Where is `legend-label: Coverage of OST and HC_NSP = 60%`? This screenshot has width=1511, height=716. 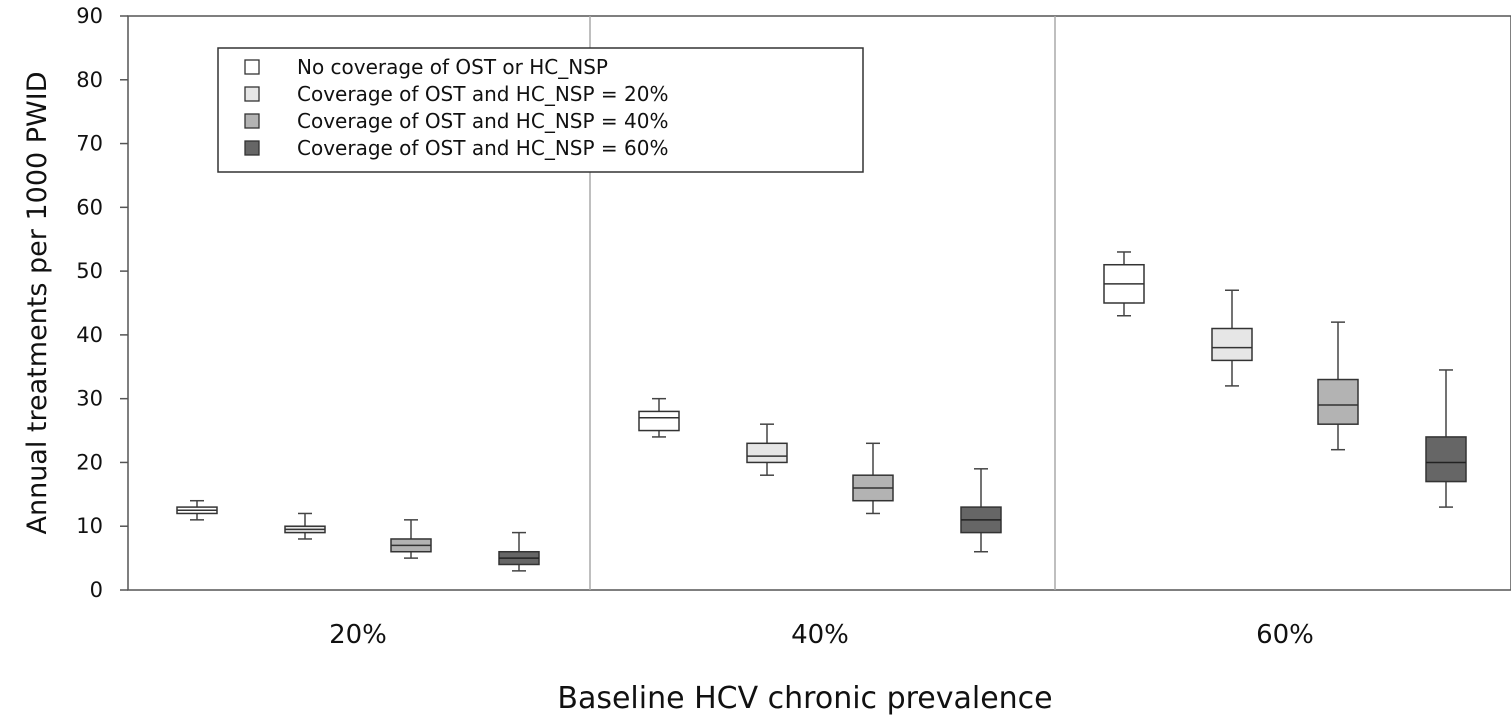
legend-label: Coverage of OST and HC_NSP = 60% is located at coordinates (482, 148).